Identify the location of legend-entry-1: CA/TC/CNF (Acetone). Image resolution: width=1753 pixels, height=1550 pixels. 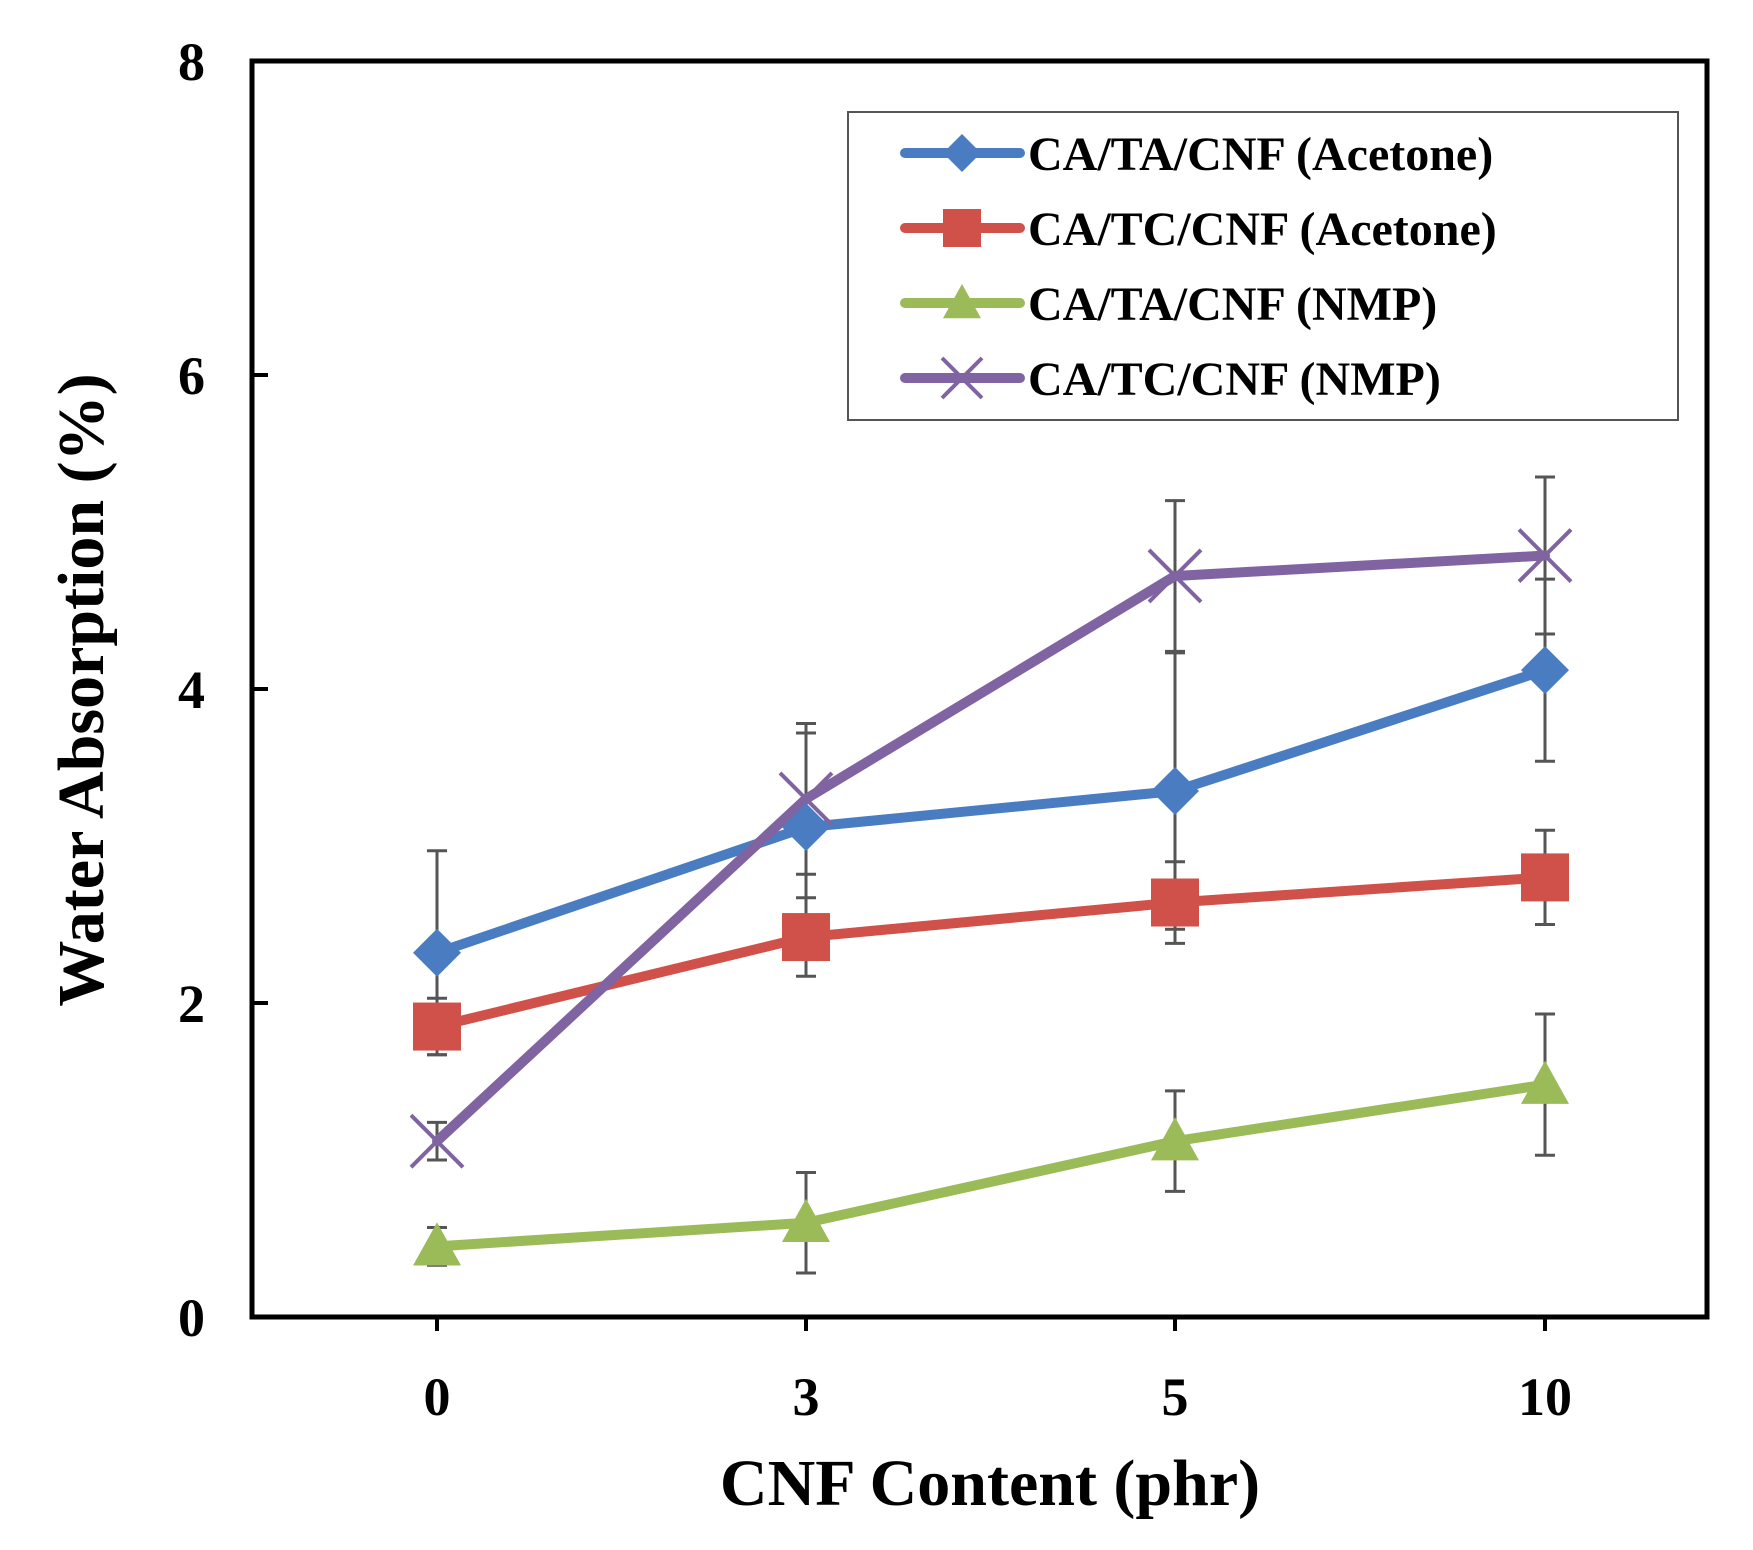
(1198, 229).